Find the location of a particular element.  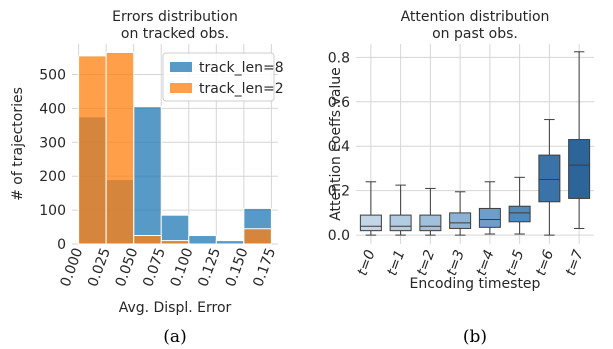

chart-title-a-line-1: on tracked obs. is located at coordinates (175, 34).